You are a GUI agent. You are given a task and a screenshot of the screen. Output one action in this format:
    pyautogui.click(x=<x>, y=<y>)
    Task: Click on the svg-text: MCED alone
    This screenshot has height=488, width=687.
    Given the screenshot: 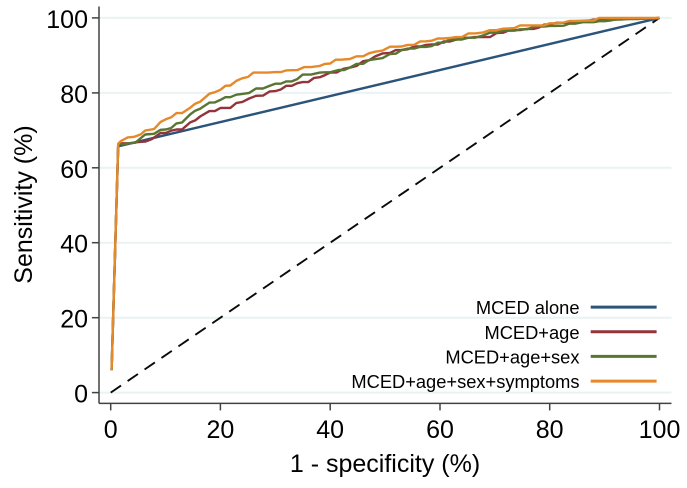 What is the action you would take?
    pyautogui.click(x=528, y=307)
    